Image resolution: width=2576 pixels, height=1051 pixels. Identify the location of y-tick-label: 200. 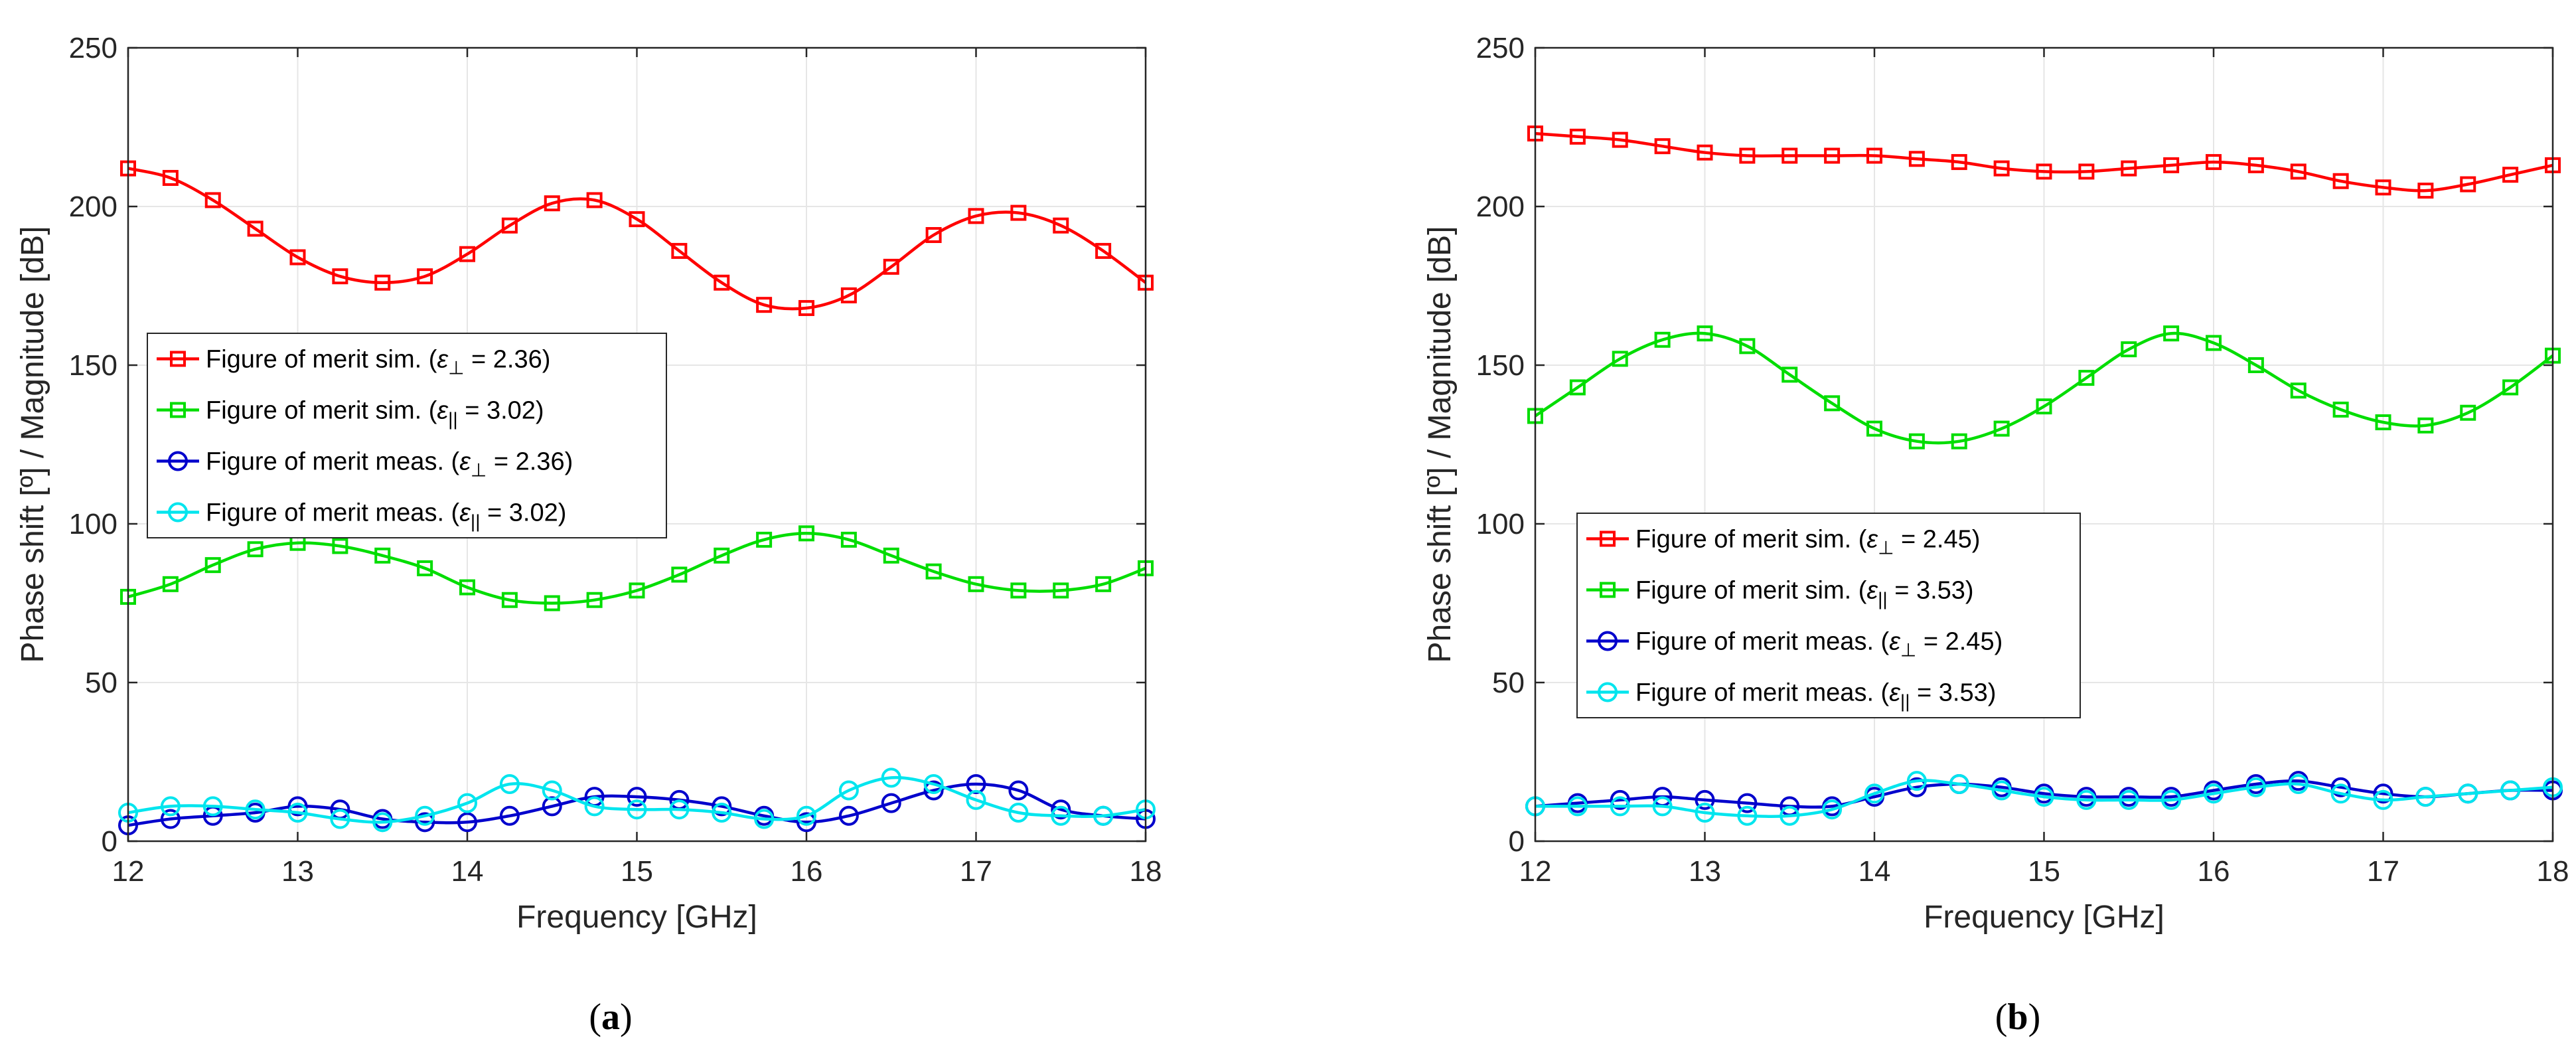
(1501, 207).